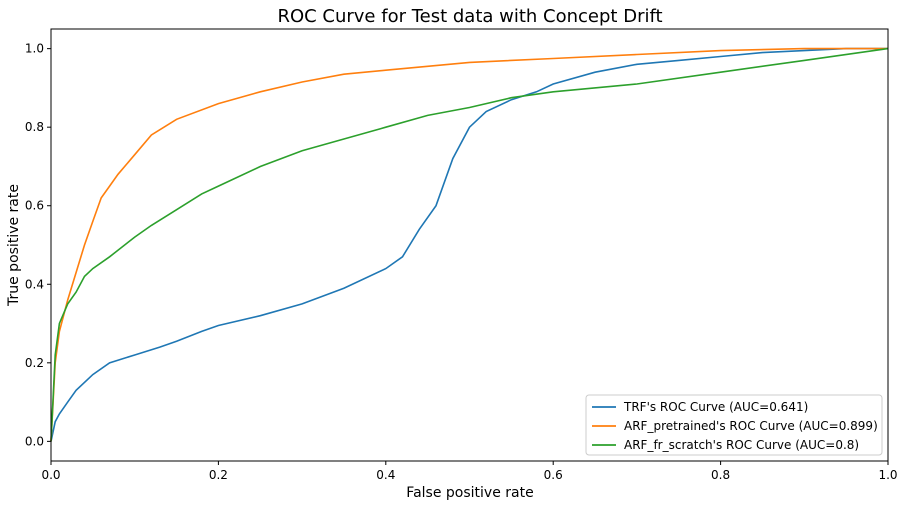  Describe the element at coordinates (34, 441) in the screenshot. I see `y-tick-label: 0.0` at that location.